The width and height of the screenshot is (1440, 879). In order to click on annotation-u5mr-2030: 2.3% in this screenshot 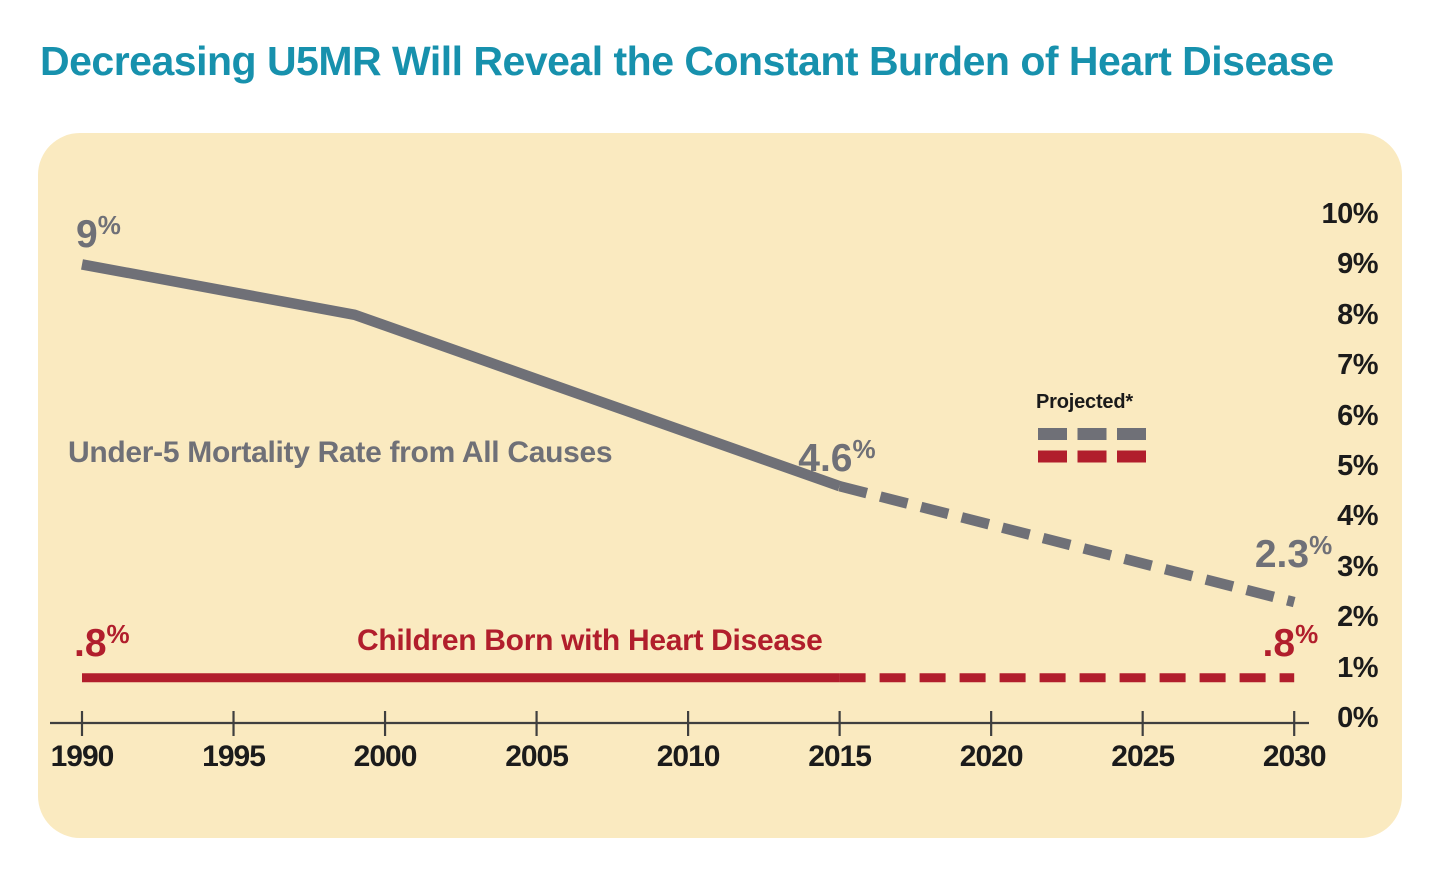, I will do `click(1293, 553)`.